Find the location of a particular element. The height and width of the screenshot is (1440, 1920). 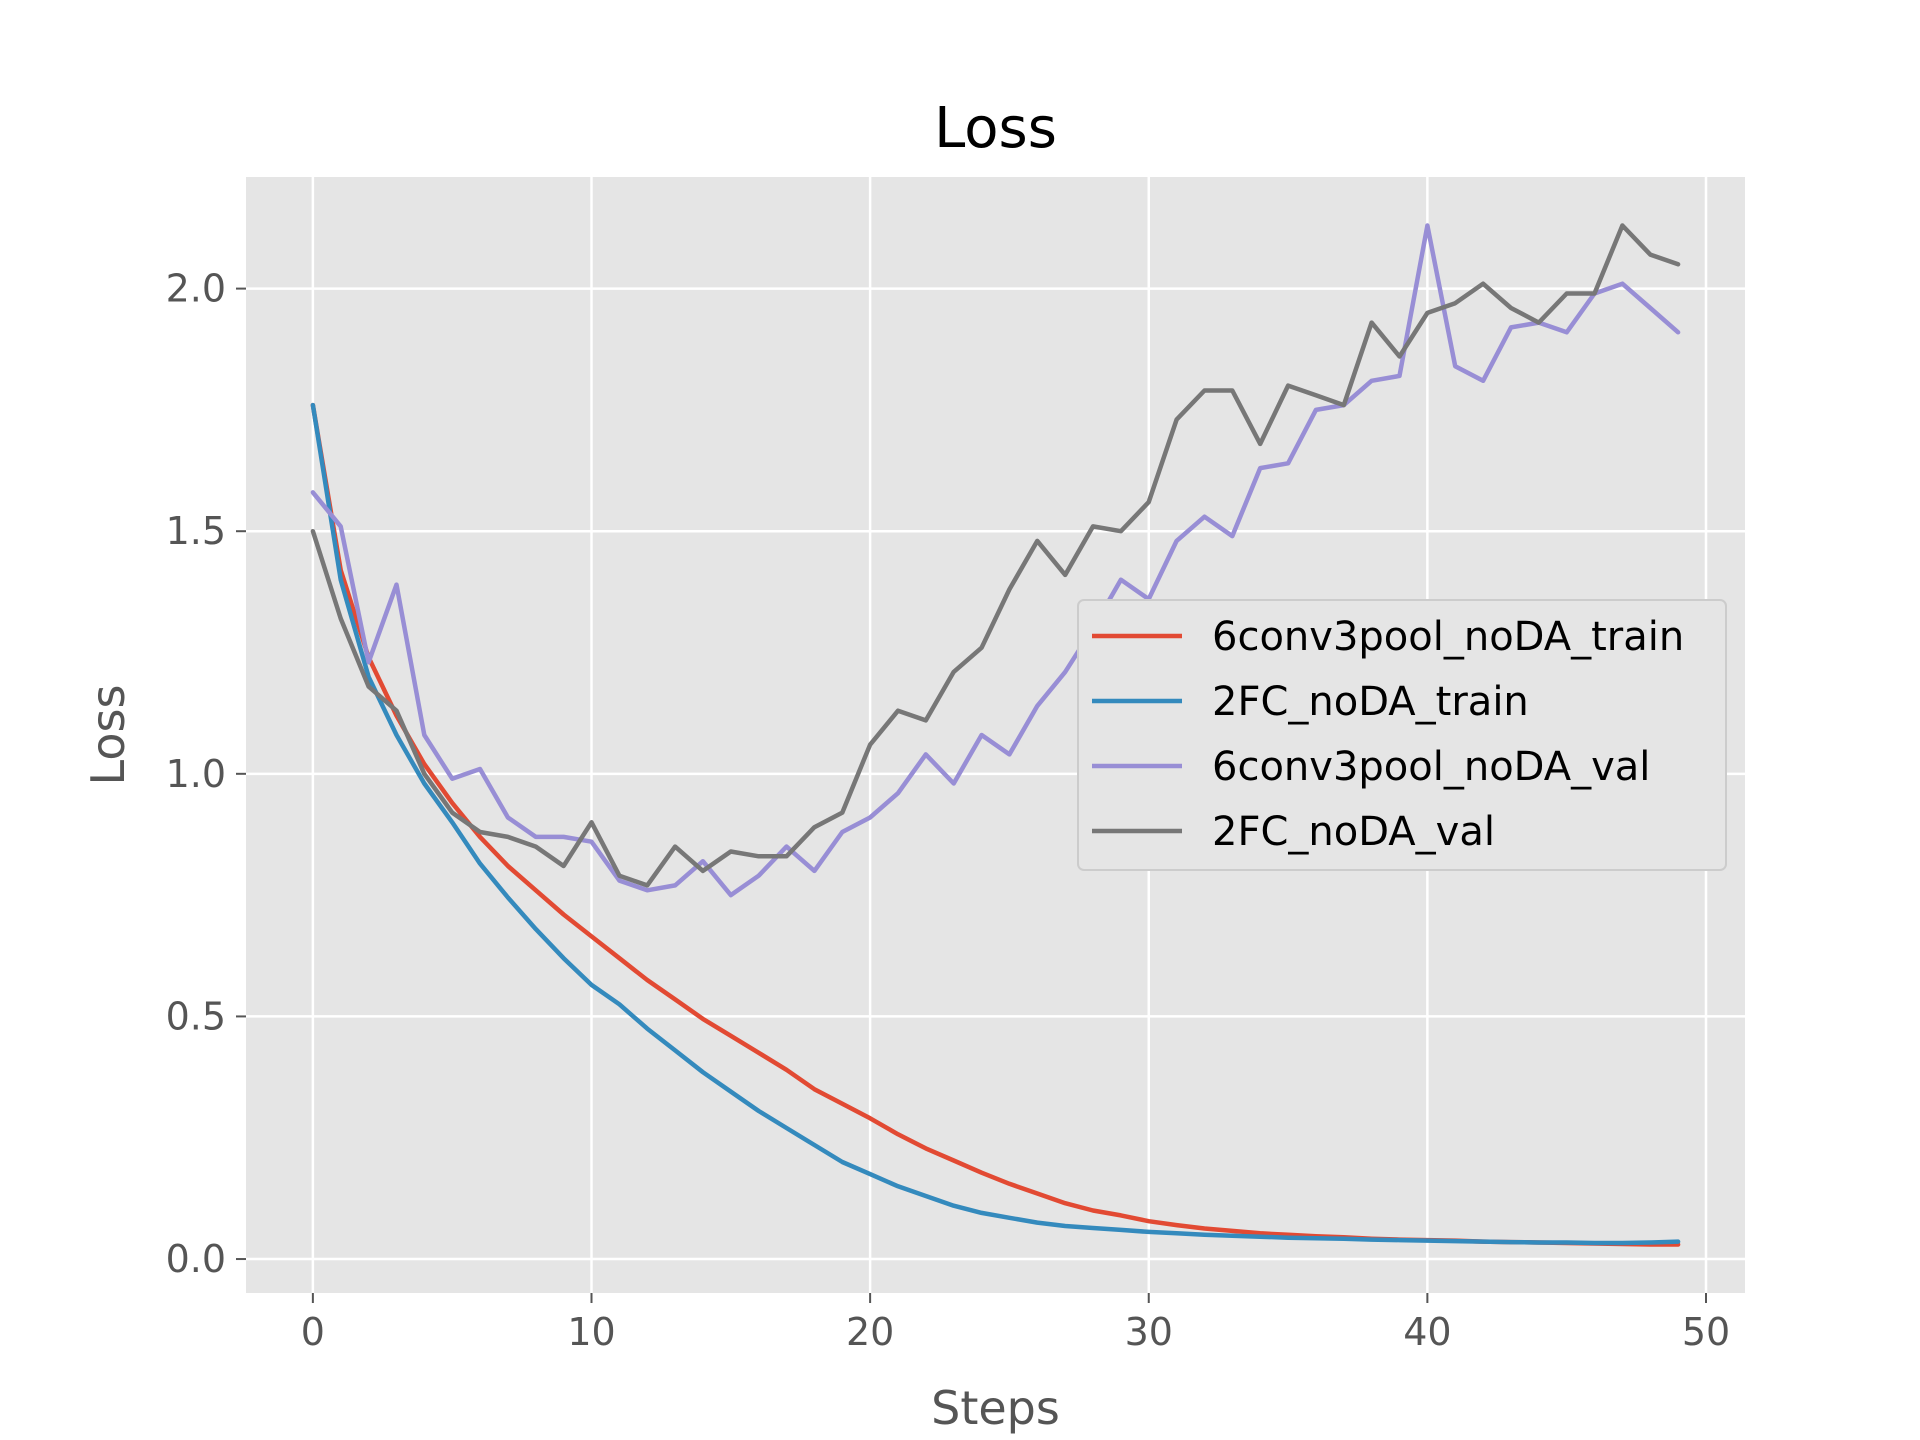

y-axis-label: Loss is located at coordinates (108, 735).